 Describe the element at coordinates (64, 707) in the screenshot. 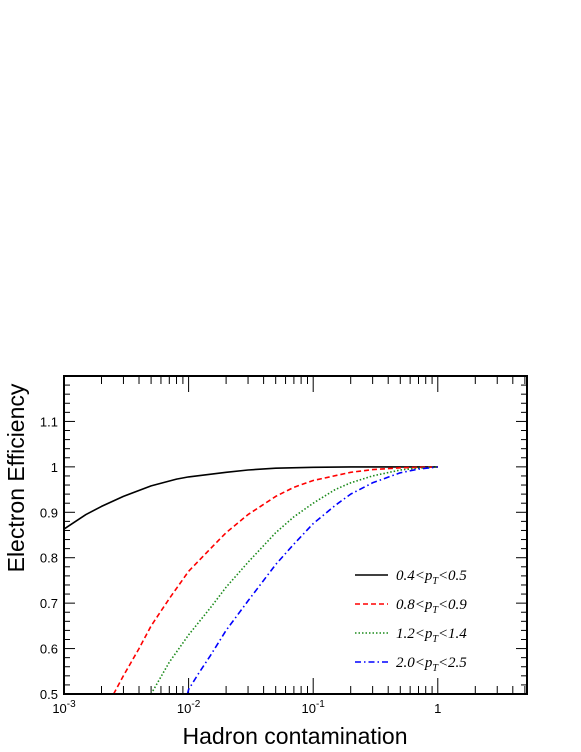

I see `x-tick-label: 10⁻³` at that location.